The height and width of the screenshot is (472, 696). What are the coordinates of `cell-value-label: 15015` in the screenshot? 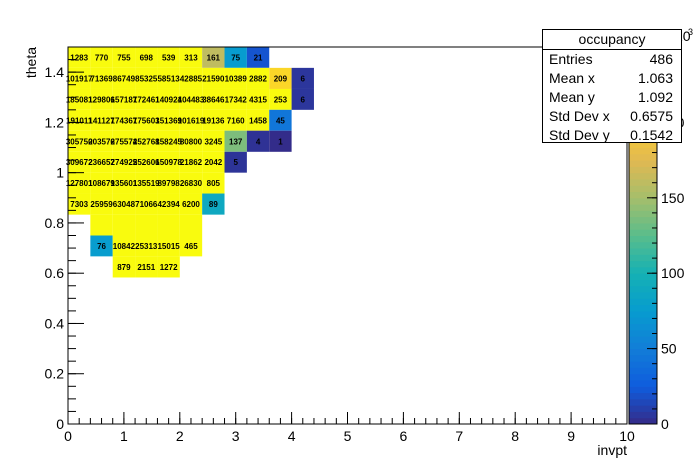 It's located at (168, 246).